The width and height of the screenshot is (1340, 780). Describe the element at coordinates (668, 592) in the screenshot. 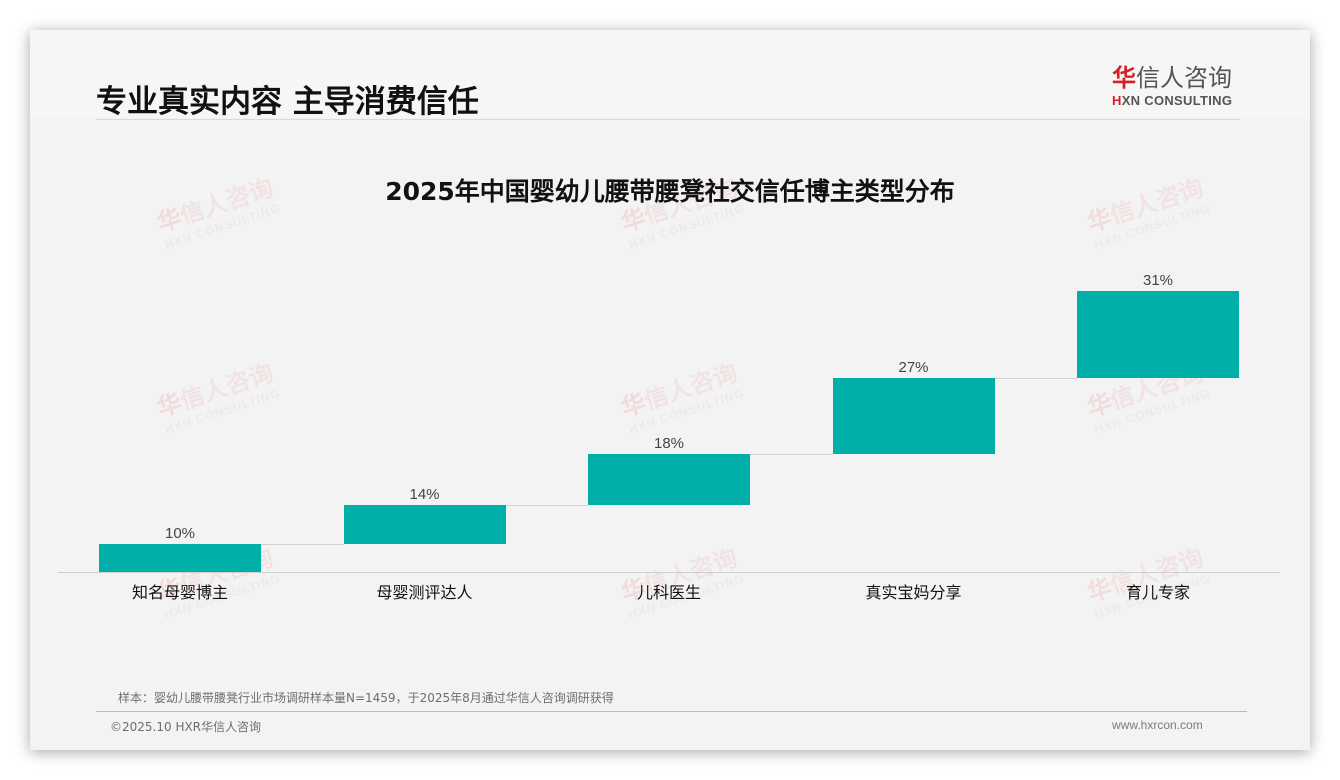

I see `category-label: 儿科医生` at that location.